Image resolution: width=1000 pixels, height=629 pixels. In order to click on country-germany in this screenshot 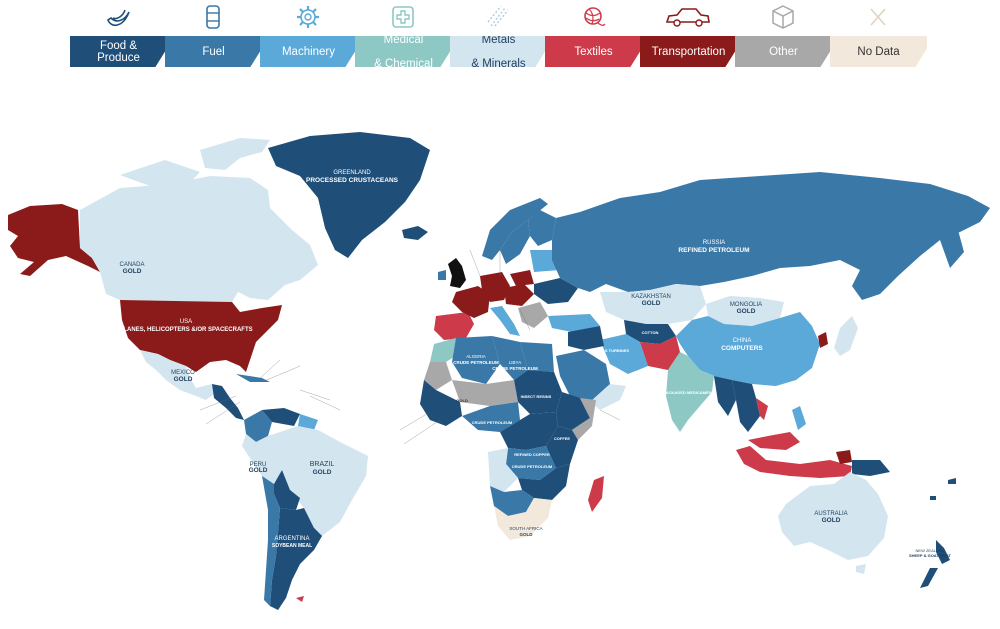, I will do `click(495, 287)`.